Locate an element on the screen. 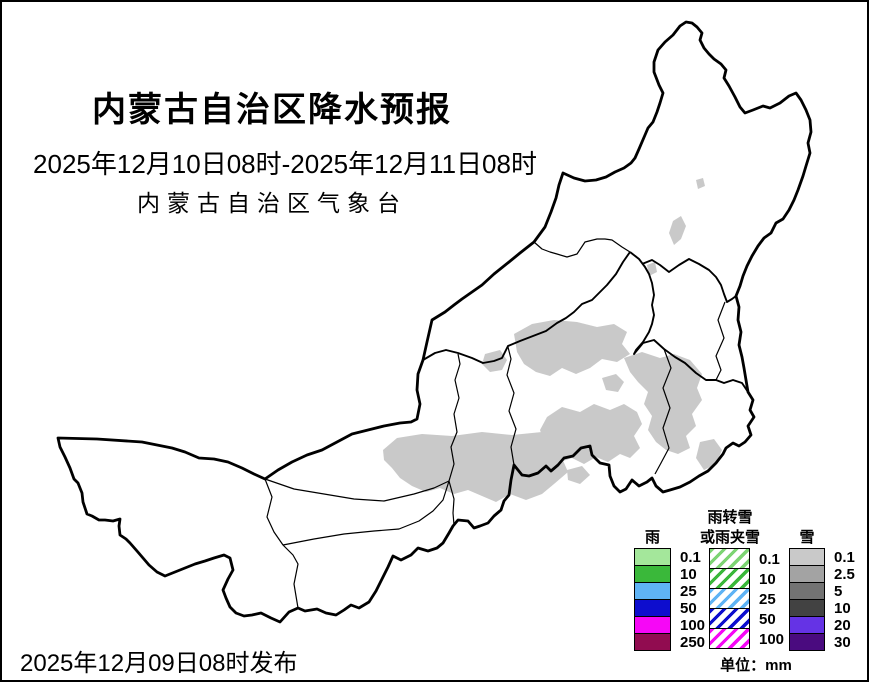 This screenshot has height=682, width=869. legend-row: 250 is located at coordinates (670, 642).